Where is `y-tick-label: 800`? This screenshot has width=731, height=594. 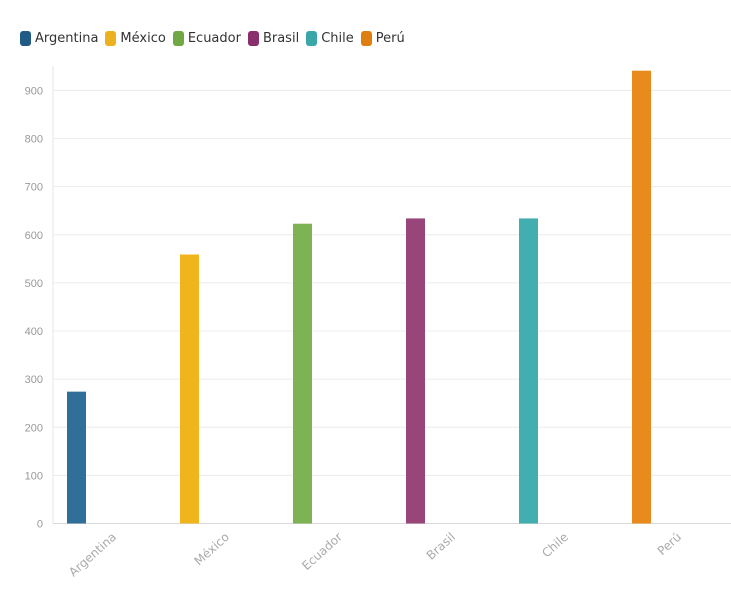 y-tick-label: 800 is located at coordinates (34, 140).